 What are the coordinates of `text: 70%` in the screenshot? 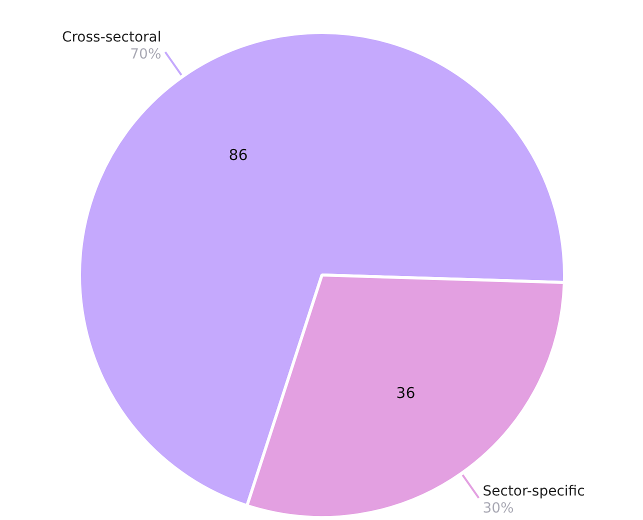 It's located at (146, 54).